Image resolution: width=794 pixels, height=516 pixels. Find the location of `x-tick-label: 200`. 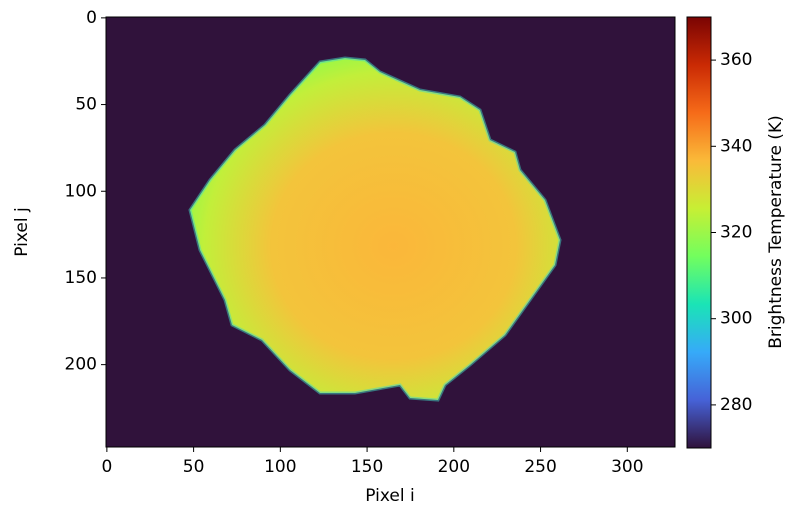

x-tick-label: 200 is located at coordinates (454, 467).